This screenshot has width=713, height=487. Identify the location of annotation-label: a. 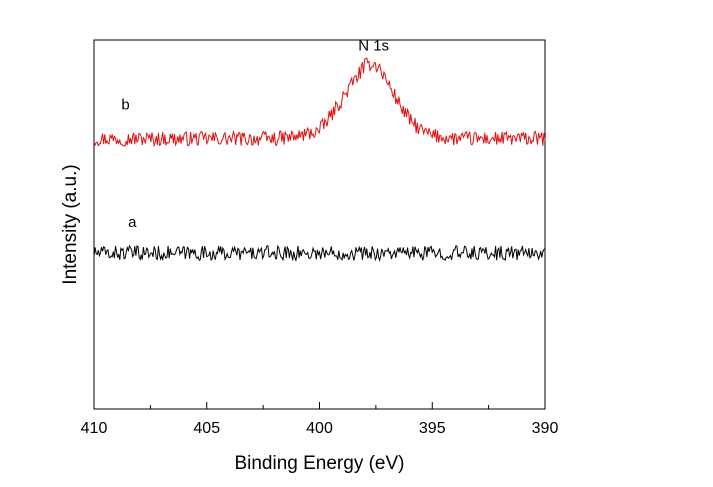
(132, 222).